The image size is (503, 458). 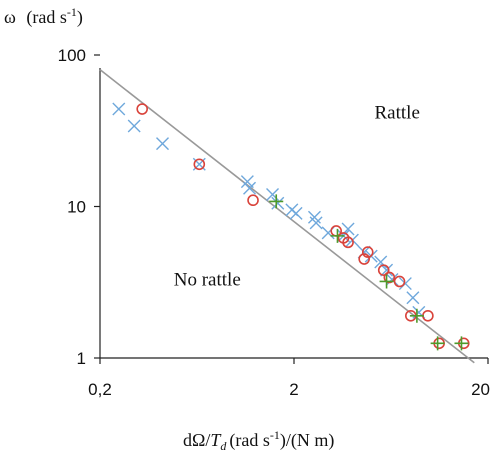 What do you see at coordinates (480, 389) in the screenshot?
I see `x-tick-label: 20` at bounding box center [480, 389].